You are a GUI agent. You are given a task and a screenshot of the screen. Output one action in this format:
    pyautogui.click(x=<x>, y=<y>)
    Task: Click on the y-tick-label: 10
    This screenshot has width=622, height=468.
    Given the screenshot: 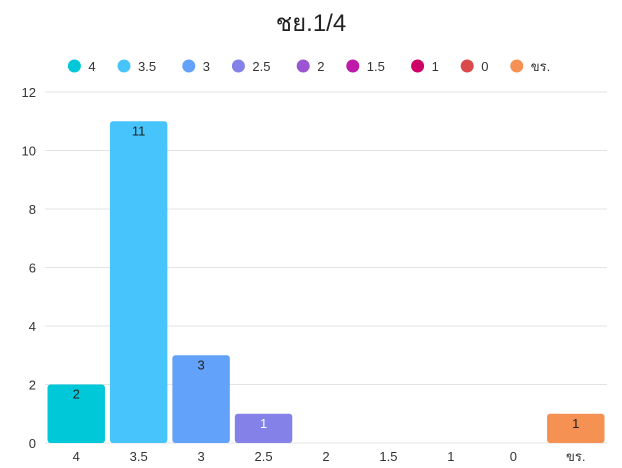 What is the action you would take?
    pyautogui.click(x=29, y=151)
    